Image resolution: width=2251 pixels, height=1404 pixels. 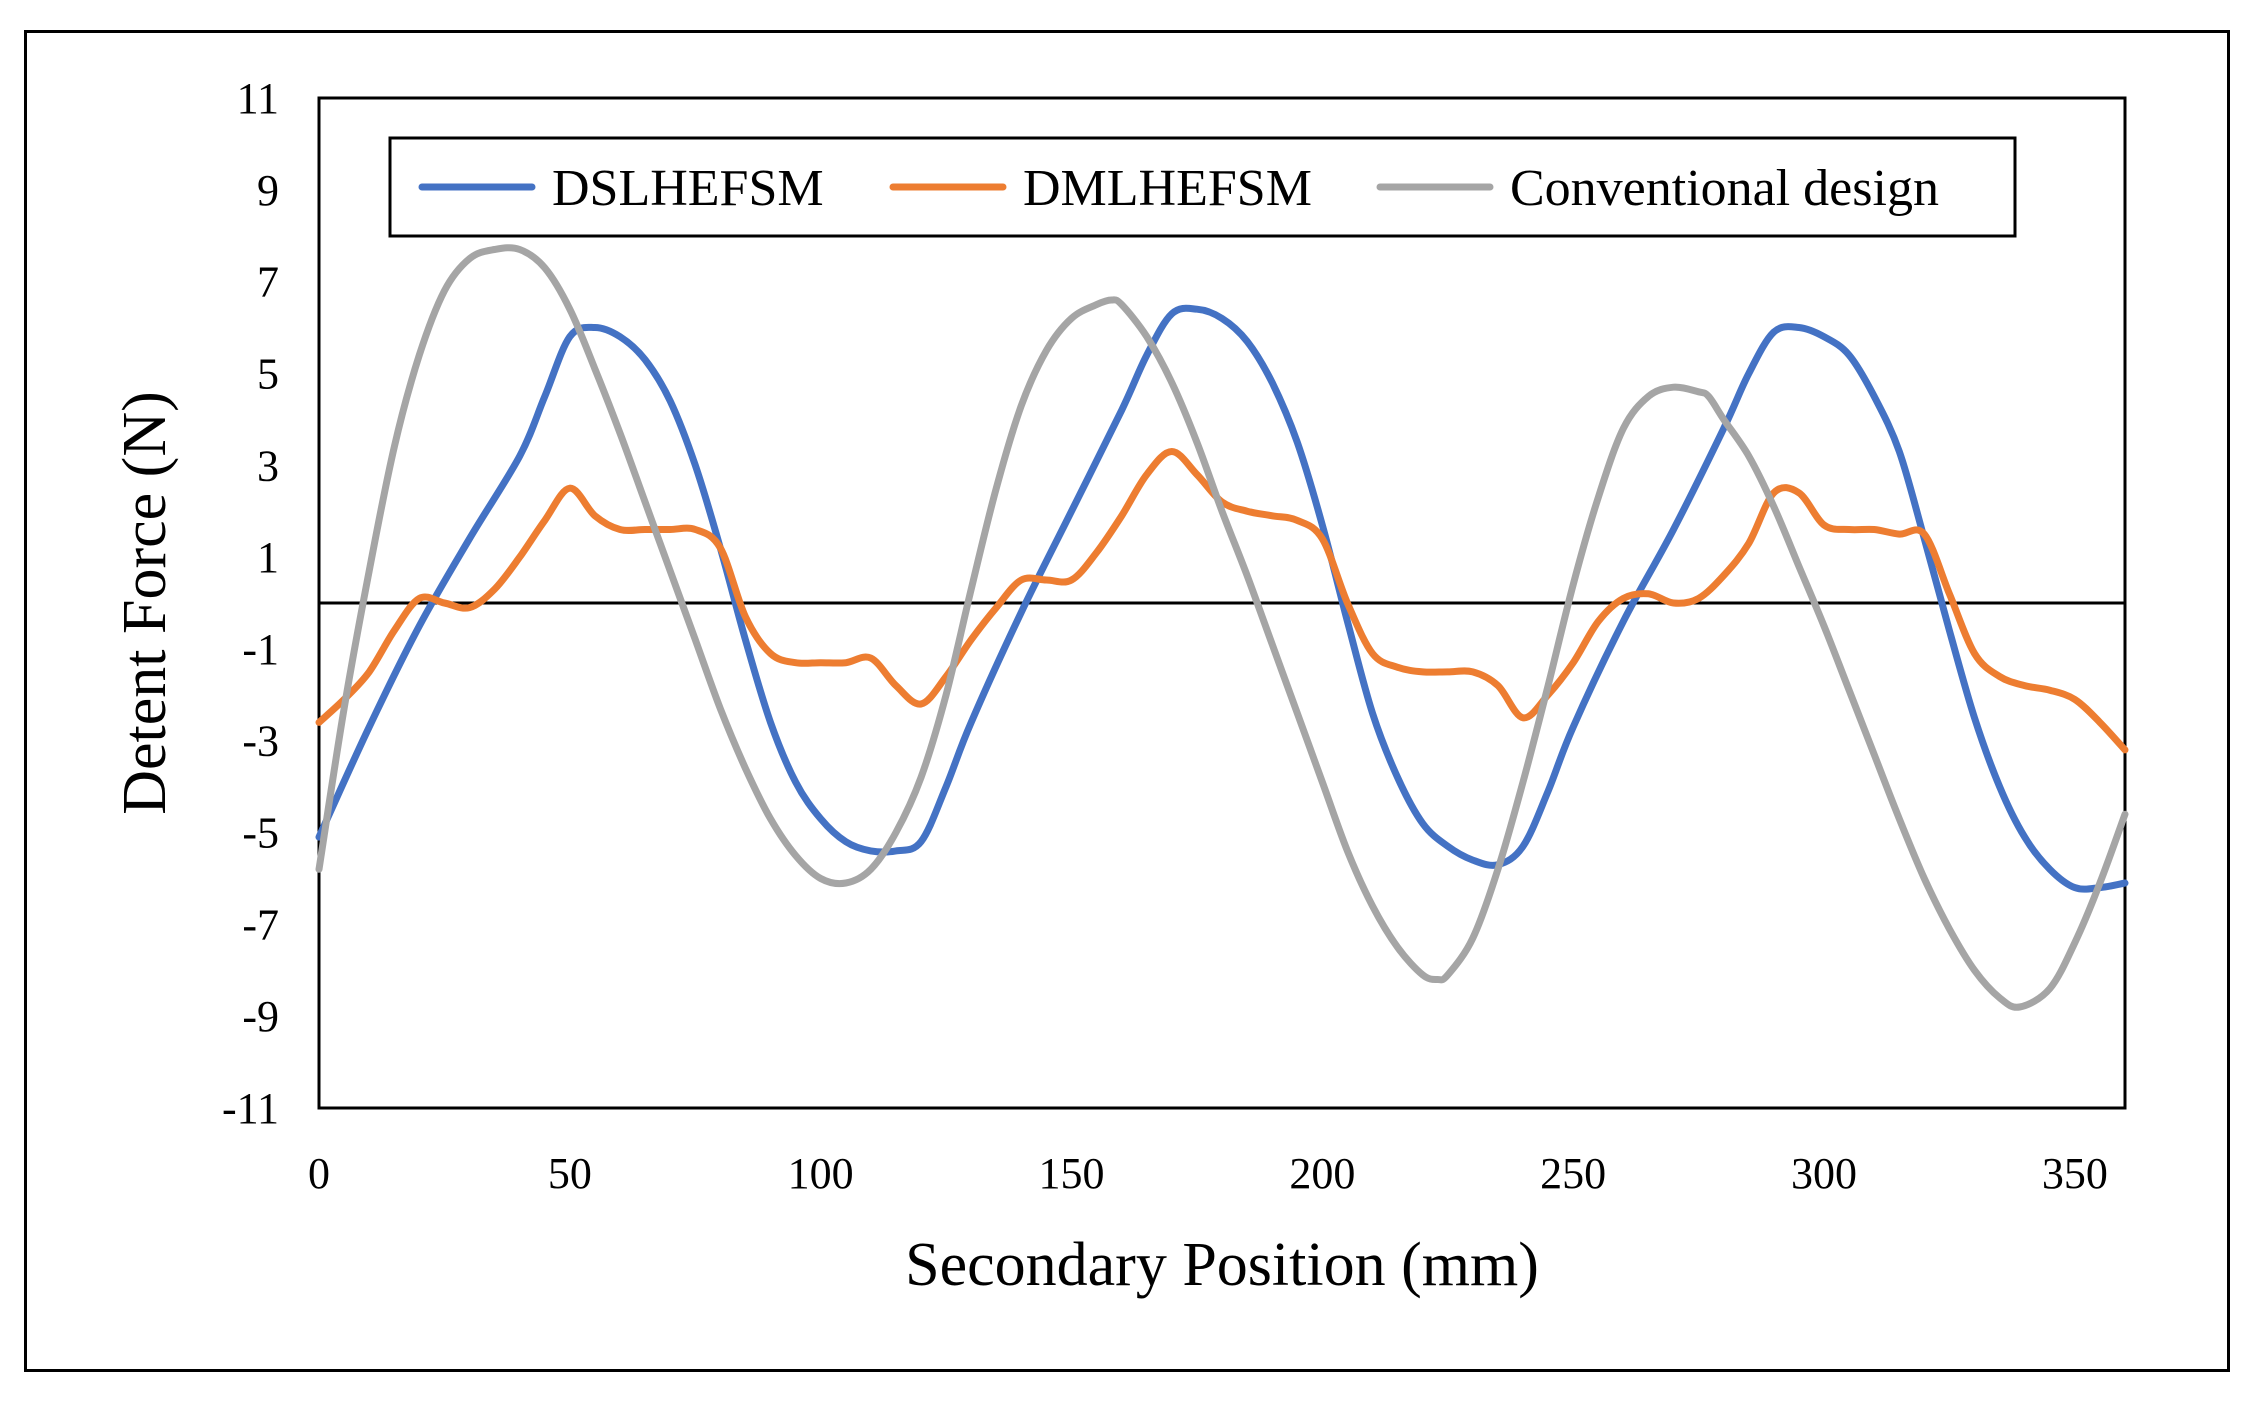 I want to click on x-tick-label: 300, so click(x=1824, y=1173).